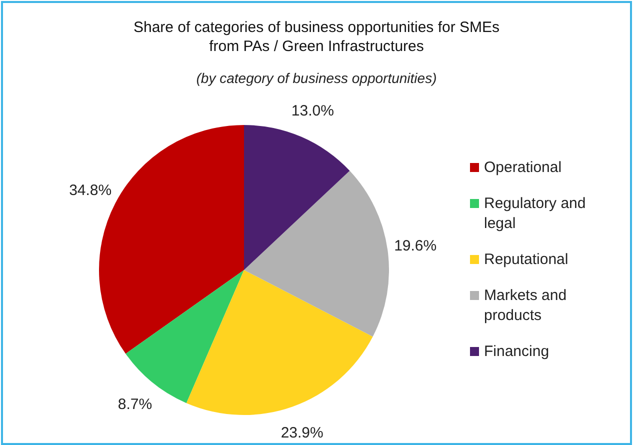 The height and width of the screenshot is (445, 633). I want to click on legend-label: Regulatory and legal, so click(535, 214).